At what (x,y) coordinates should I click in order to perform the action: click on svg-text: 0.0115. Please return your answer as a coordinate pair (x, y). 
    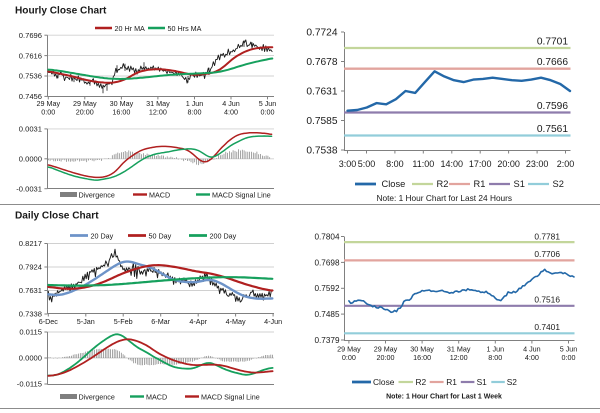
    Looking at the image, I should click on (30, 332).